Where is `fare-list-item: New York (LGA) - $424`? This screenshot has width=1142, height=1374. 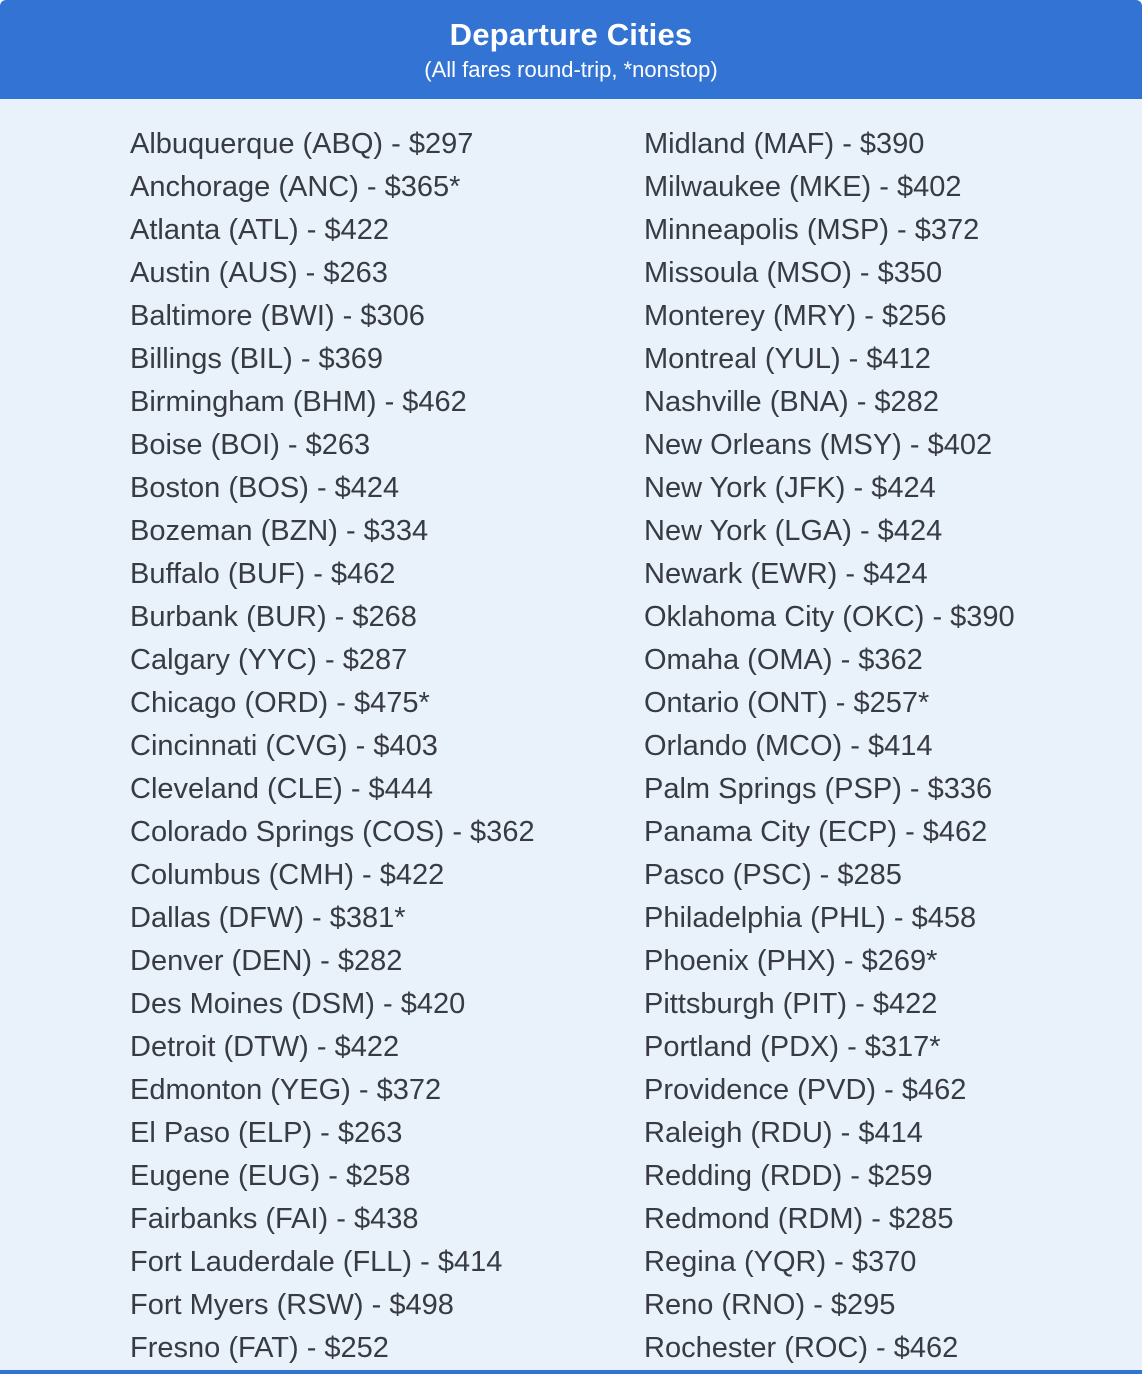
fare-list-item: New York (LGA) - $424 is located at coordinates (793, 531).